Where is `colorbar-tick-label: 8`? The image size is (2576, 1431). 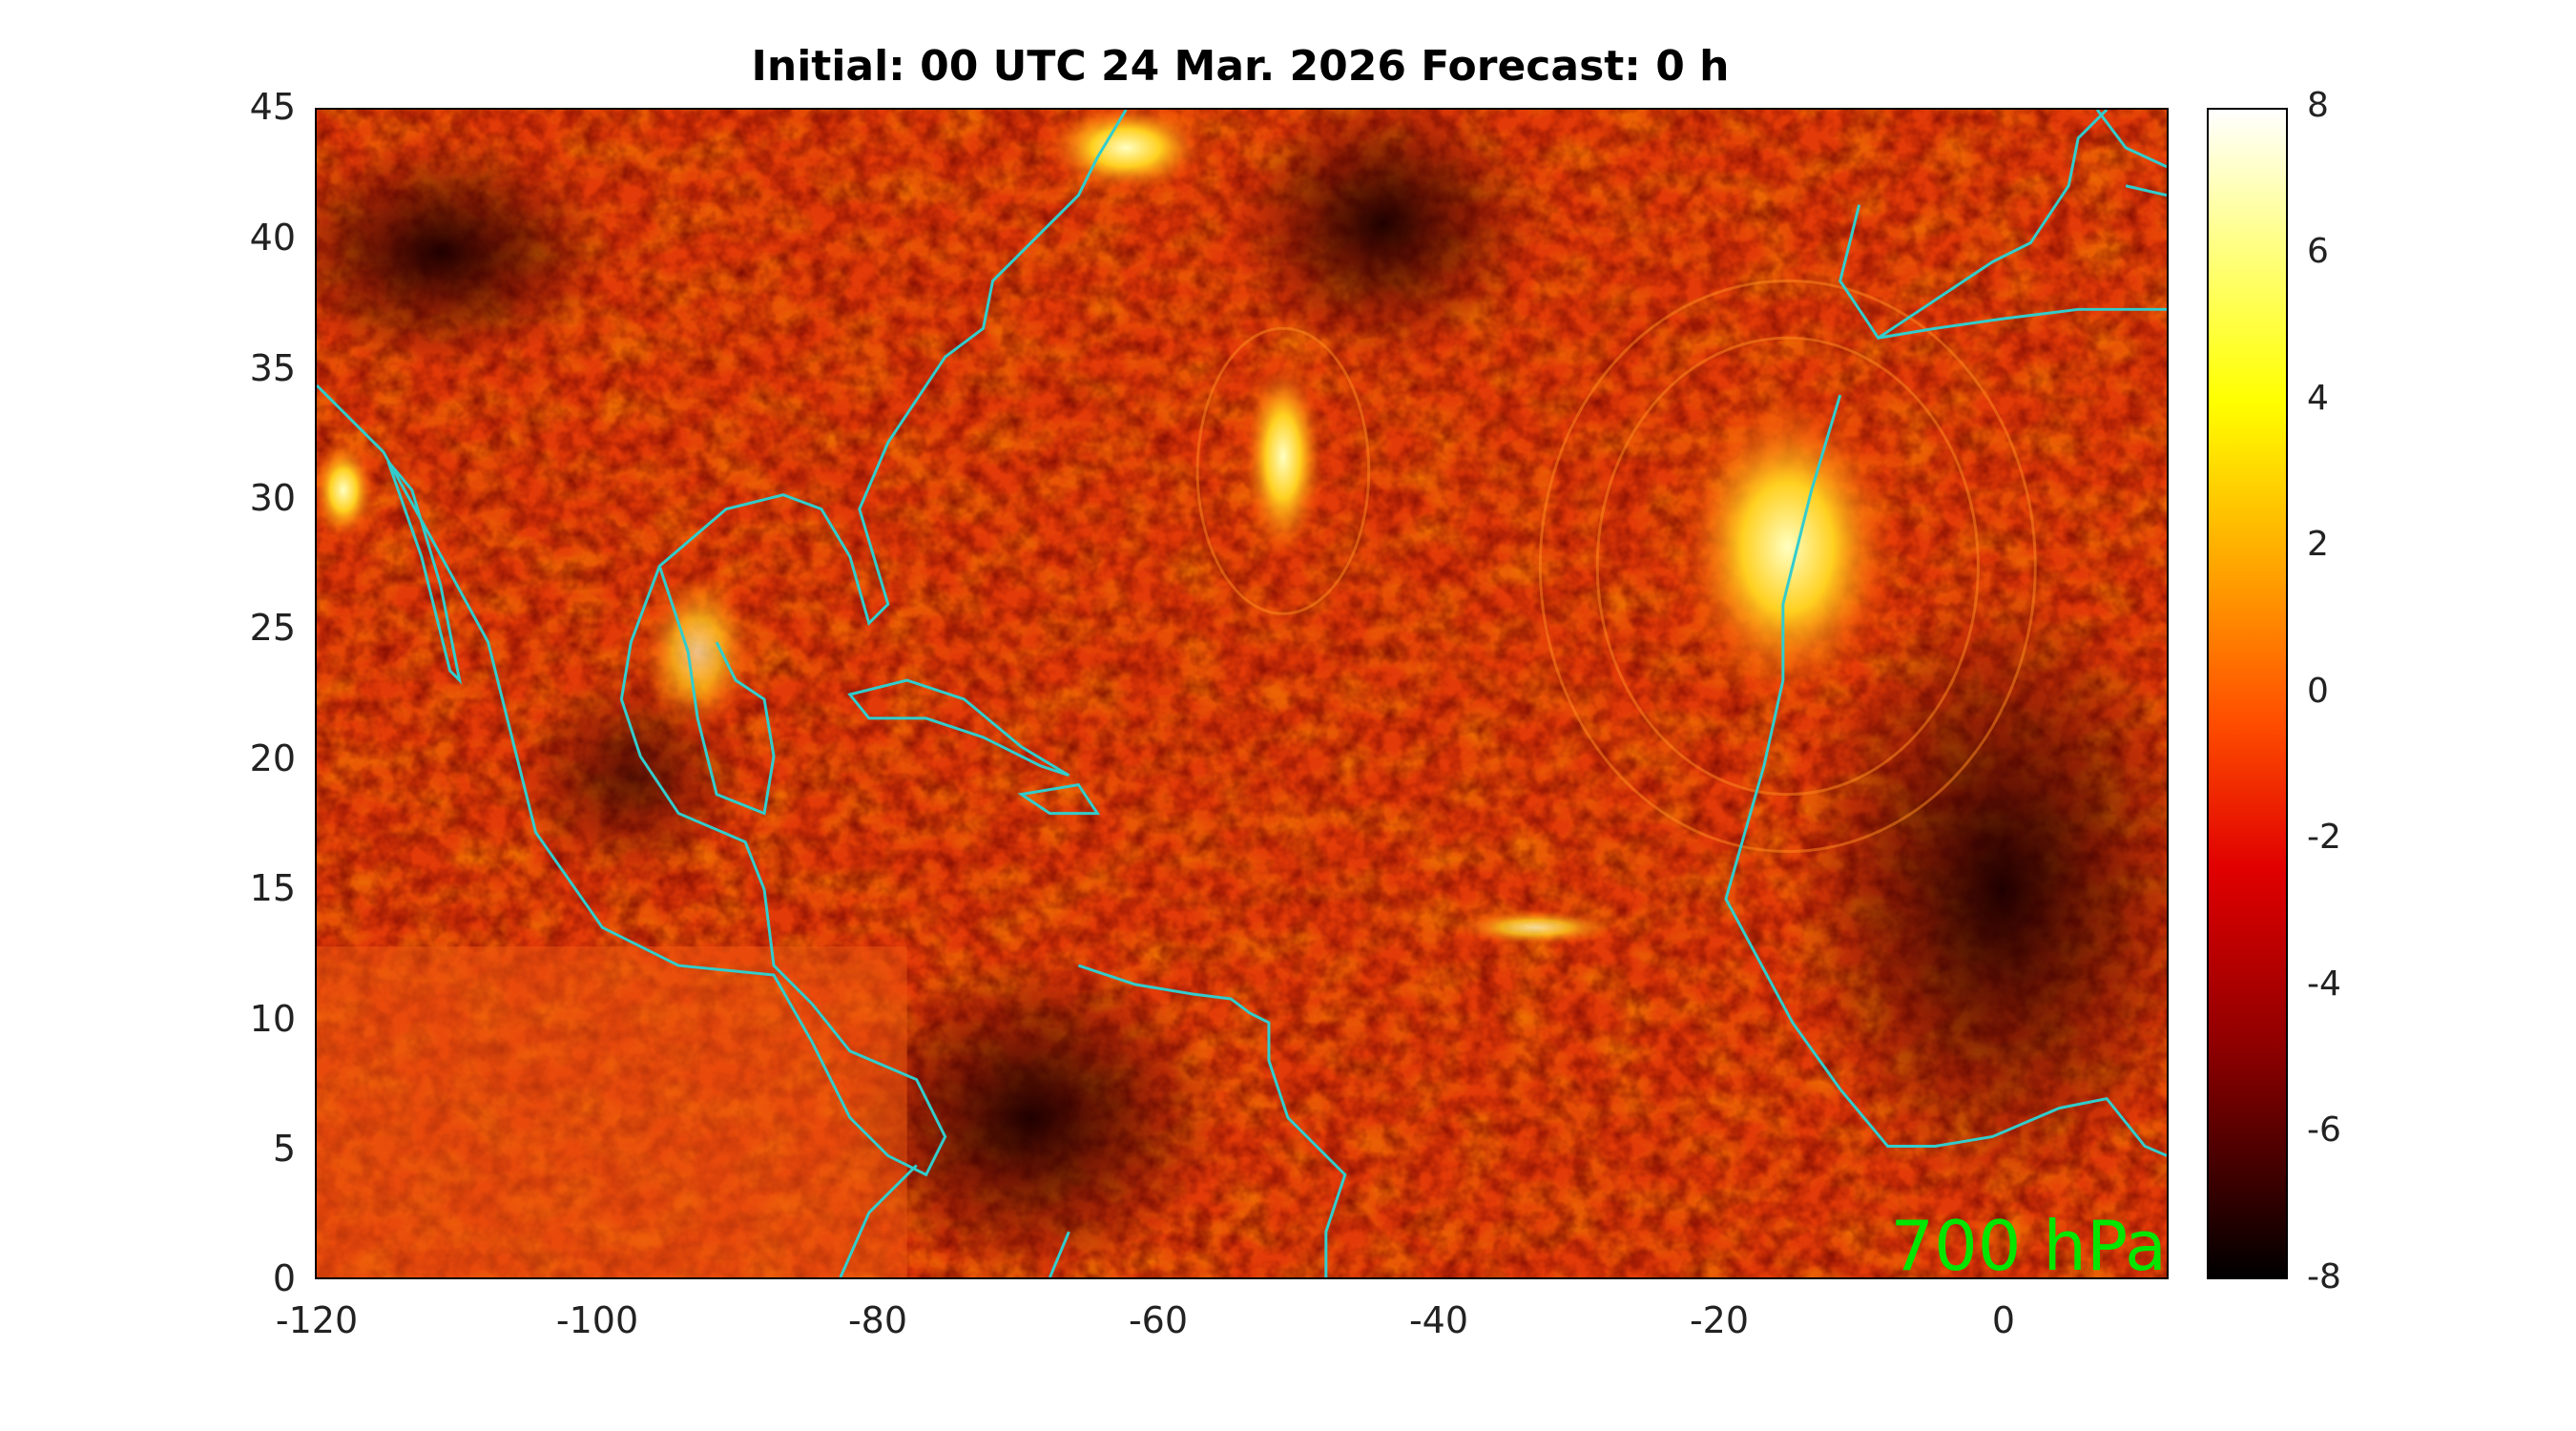
colorbar-tick-label: 8 is located at coordinates (2318, 105).